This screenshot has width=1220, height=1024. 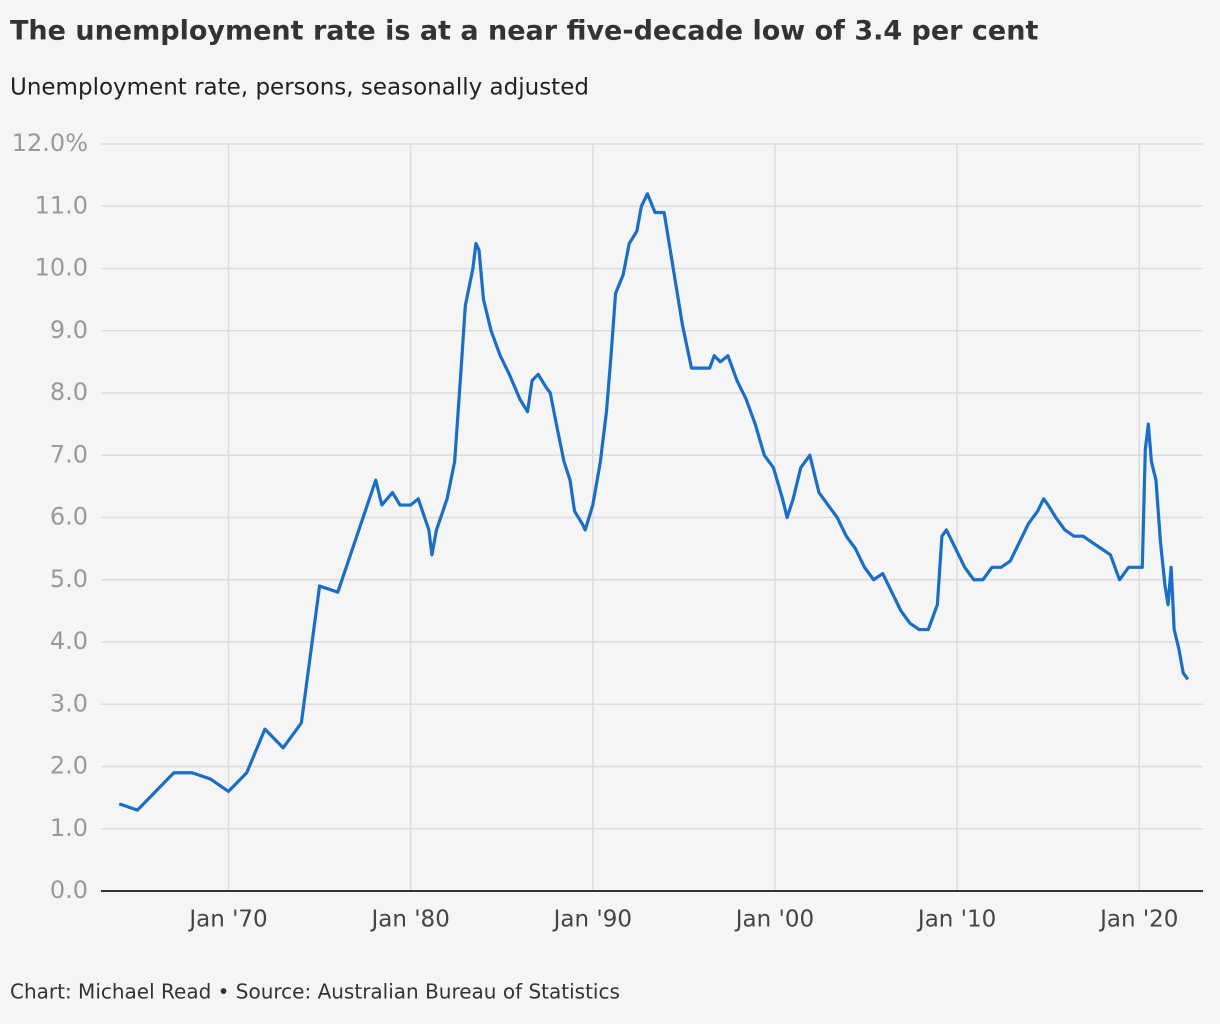 What do you see at coordinates (592, 920) in the screenshot?
I see `x-tick-label: Jan '90` at bounding box center [592, 920].